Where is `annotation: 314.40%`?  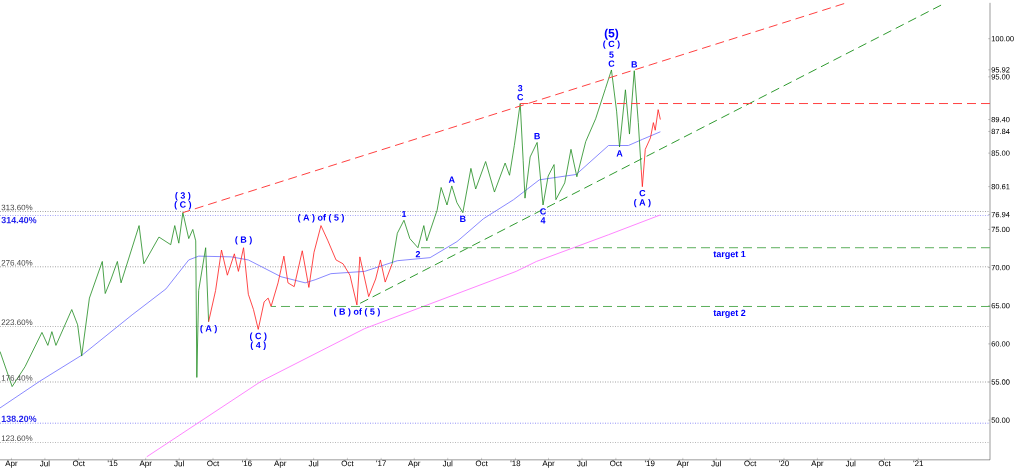 annotation: 314.40% is located at coordinates (19, 220).